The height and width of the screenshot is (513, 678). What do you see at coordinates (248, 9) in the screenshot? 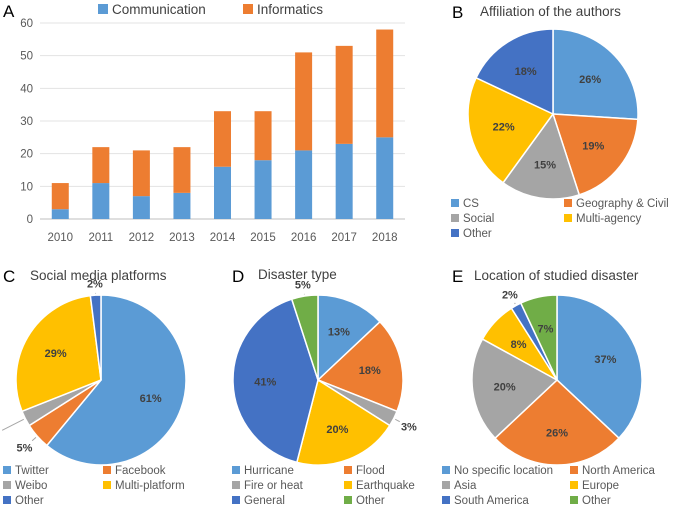
I see `legend-swatch-informatics` at bounding box center [248, 9].